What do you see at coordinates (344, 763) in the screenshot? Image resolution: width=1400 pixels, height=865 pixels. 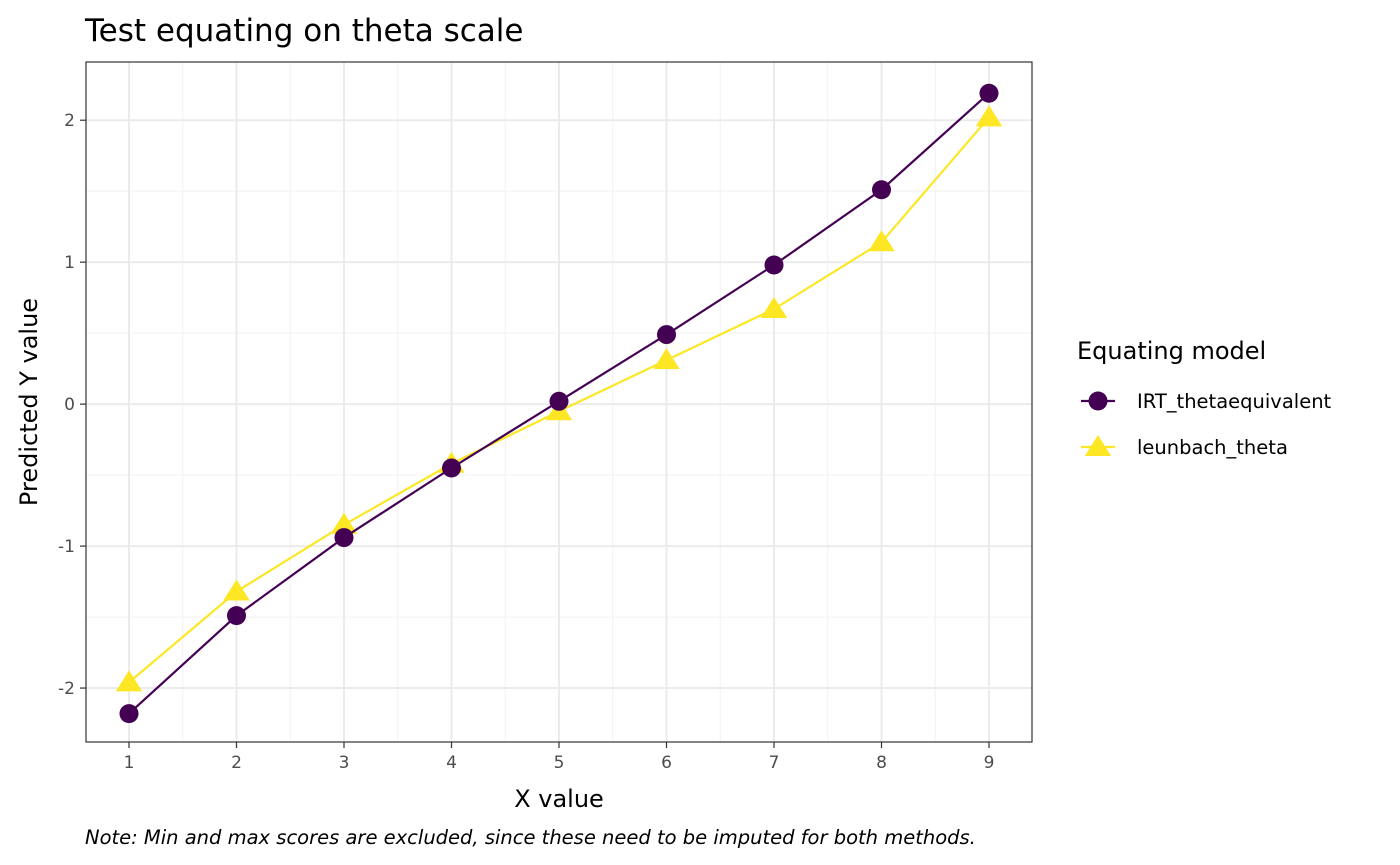 I see `x-tick-label: 3` at bounding box center [344, 763].